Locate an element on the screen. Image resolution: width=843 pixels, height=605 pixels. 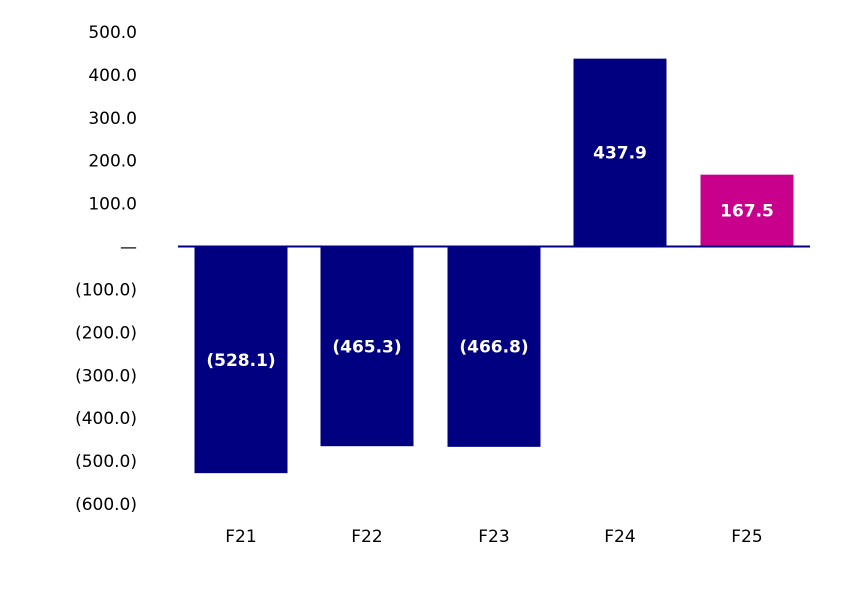
data-label-f25: 167.5 is located at coordinates (747, 212).